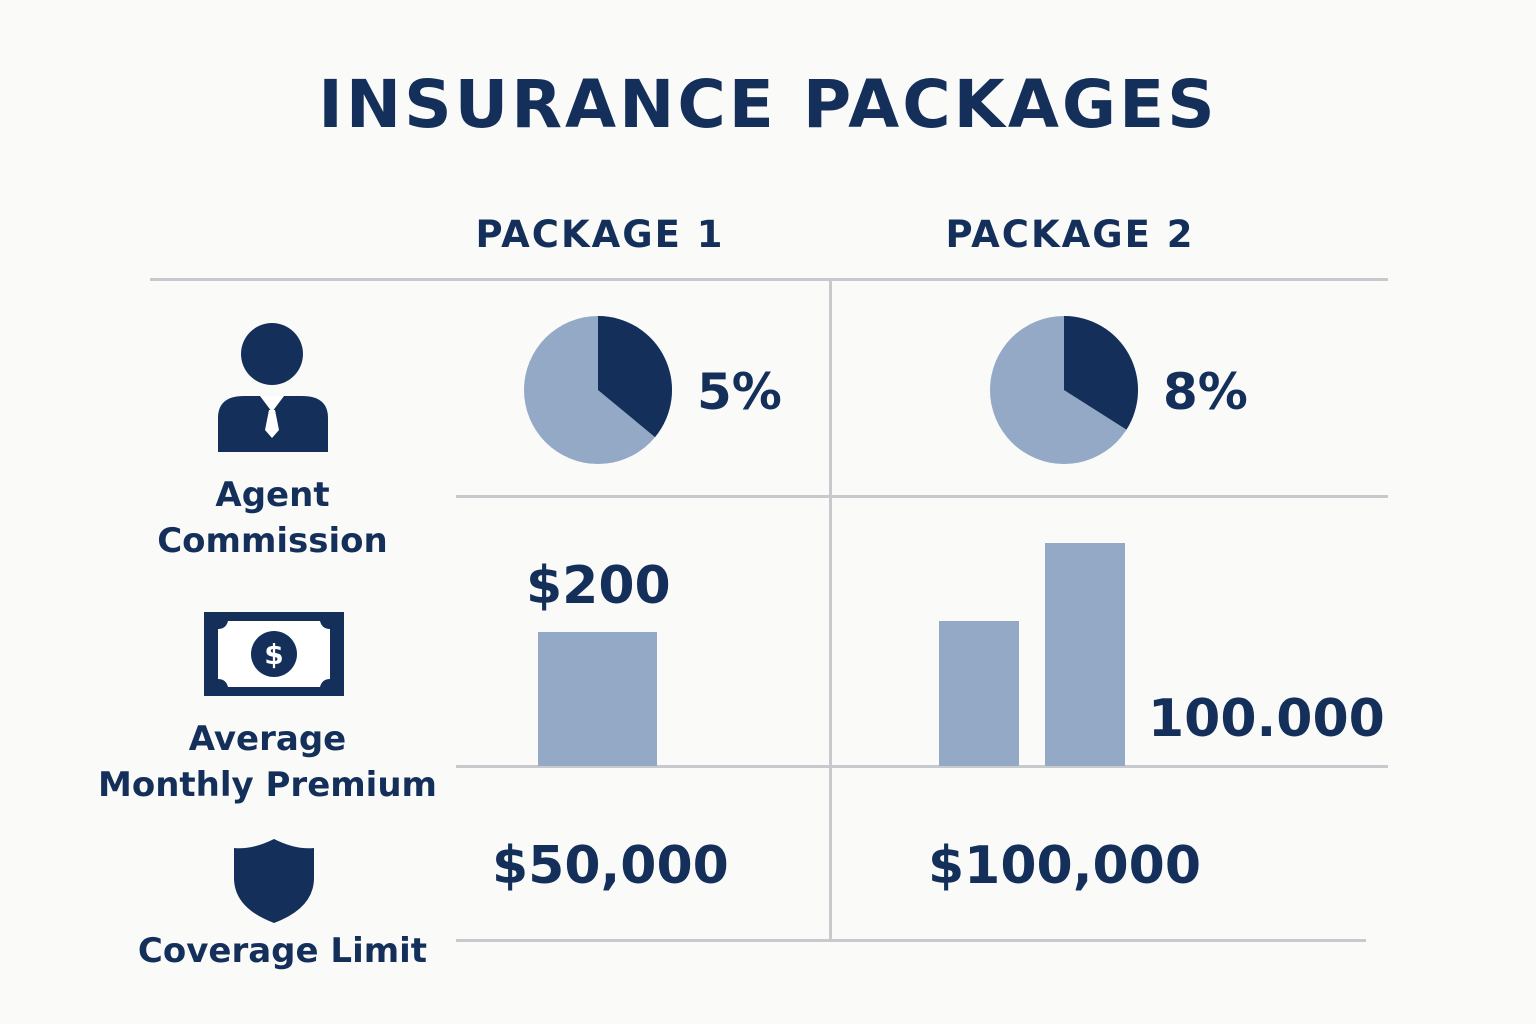 Image resolution: width=1536 pixels, height=1024 pixels. Describe the element at coordinates (769, 279) in the screenshot. I see `header-divider` at that location.